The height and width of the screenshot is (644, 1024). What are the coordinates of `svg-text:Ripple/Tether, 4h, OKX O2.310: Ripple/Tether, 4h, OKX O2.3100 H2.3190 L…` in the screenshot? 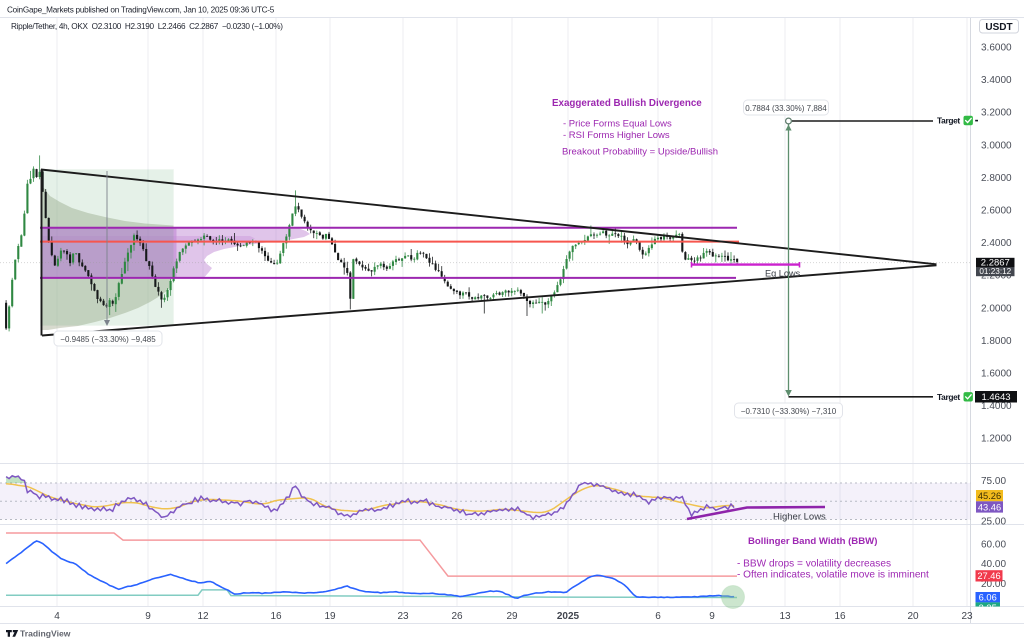 It's located at (147, 26).